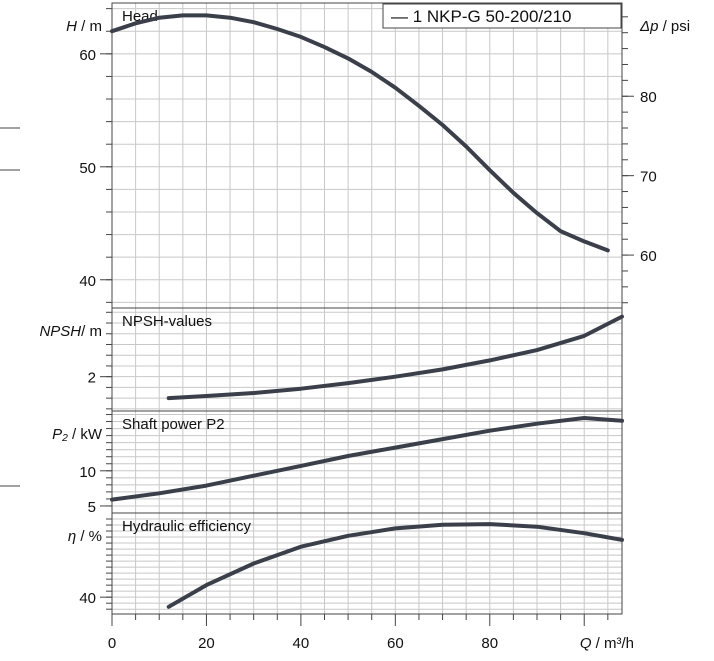  I want to click on y-axis-label: NPSH/ m, so click(70, 331).